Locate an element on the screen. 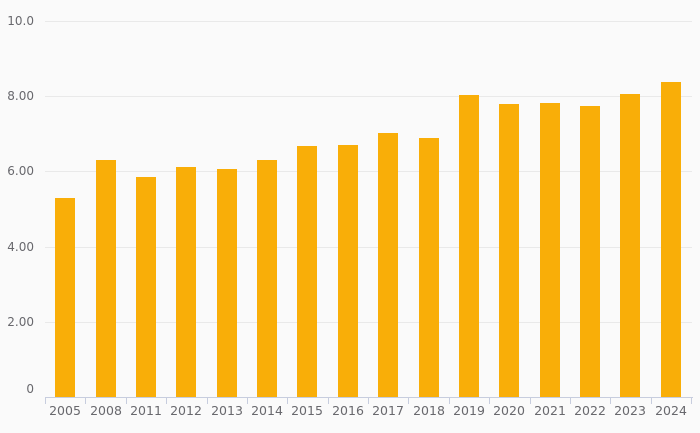 This screenshot has width=700, height=433. bar-2024 is located at coordinates (671, 239).